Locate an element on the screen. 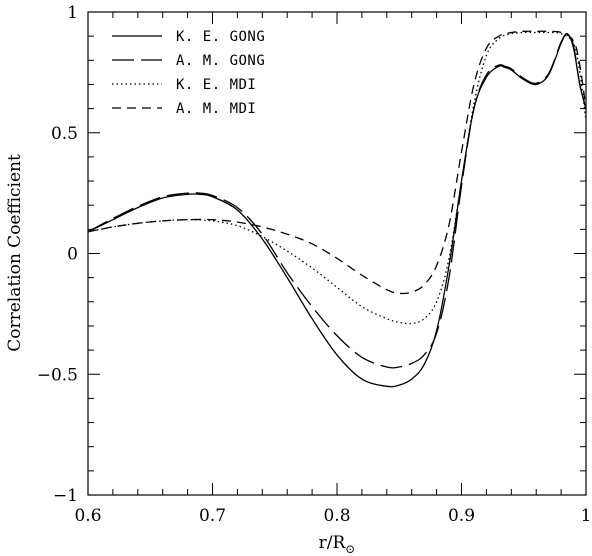 Image resolution: width=592 pixels, height=556 pixels. legend: K. E. GONG A. M. GONG K. E. MDI A. M. MDI is located at coordinates (188, 73).